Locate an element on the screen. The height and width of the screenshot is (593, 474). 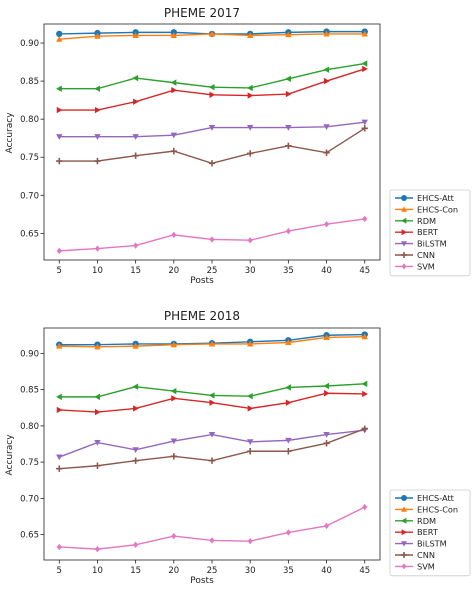
y-tick-label: 0.70 is located at coordinates (29, 196).